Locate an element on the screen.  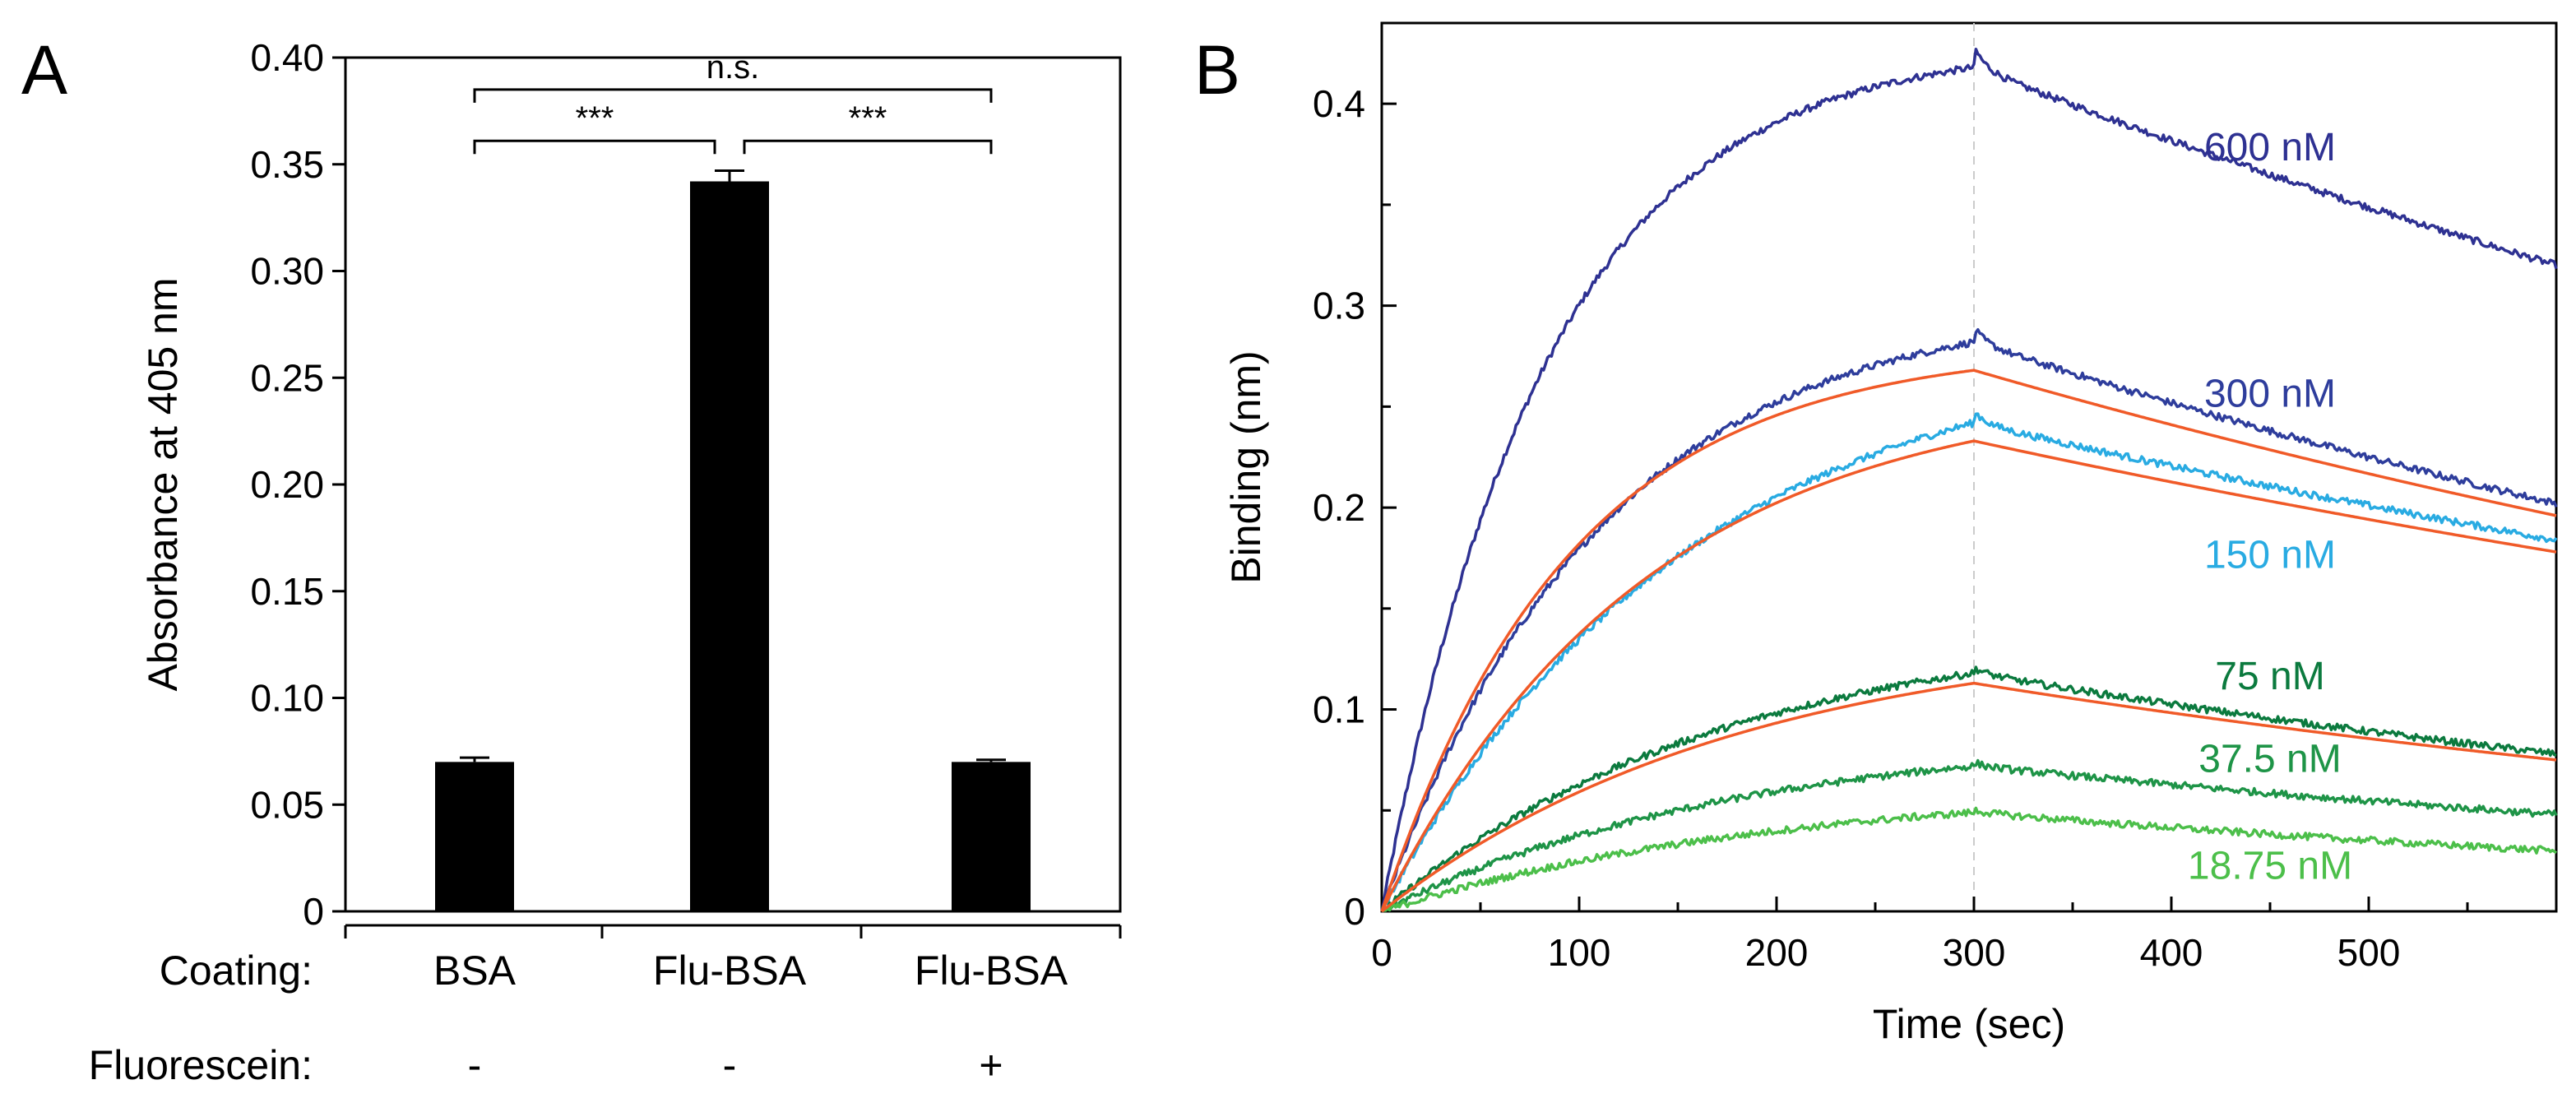
x-tick-label: 300 is located at coordinates (1975, 952).